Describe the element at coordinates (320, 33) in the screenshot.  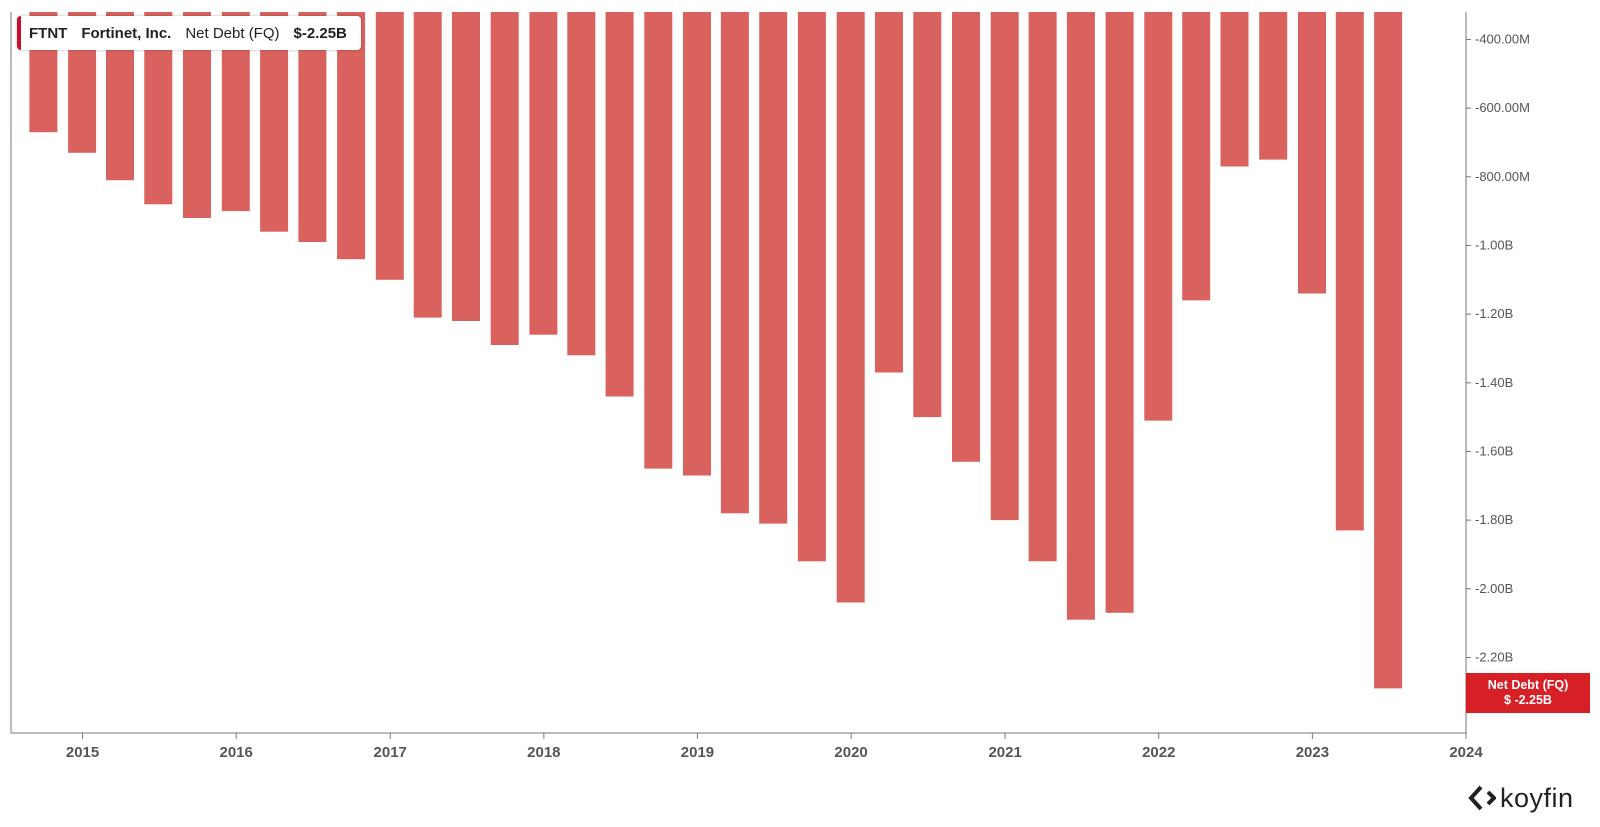
I see `legend-value: $-2.25B` at that location.